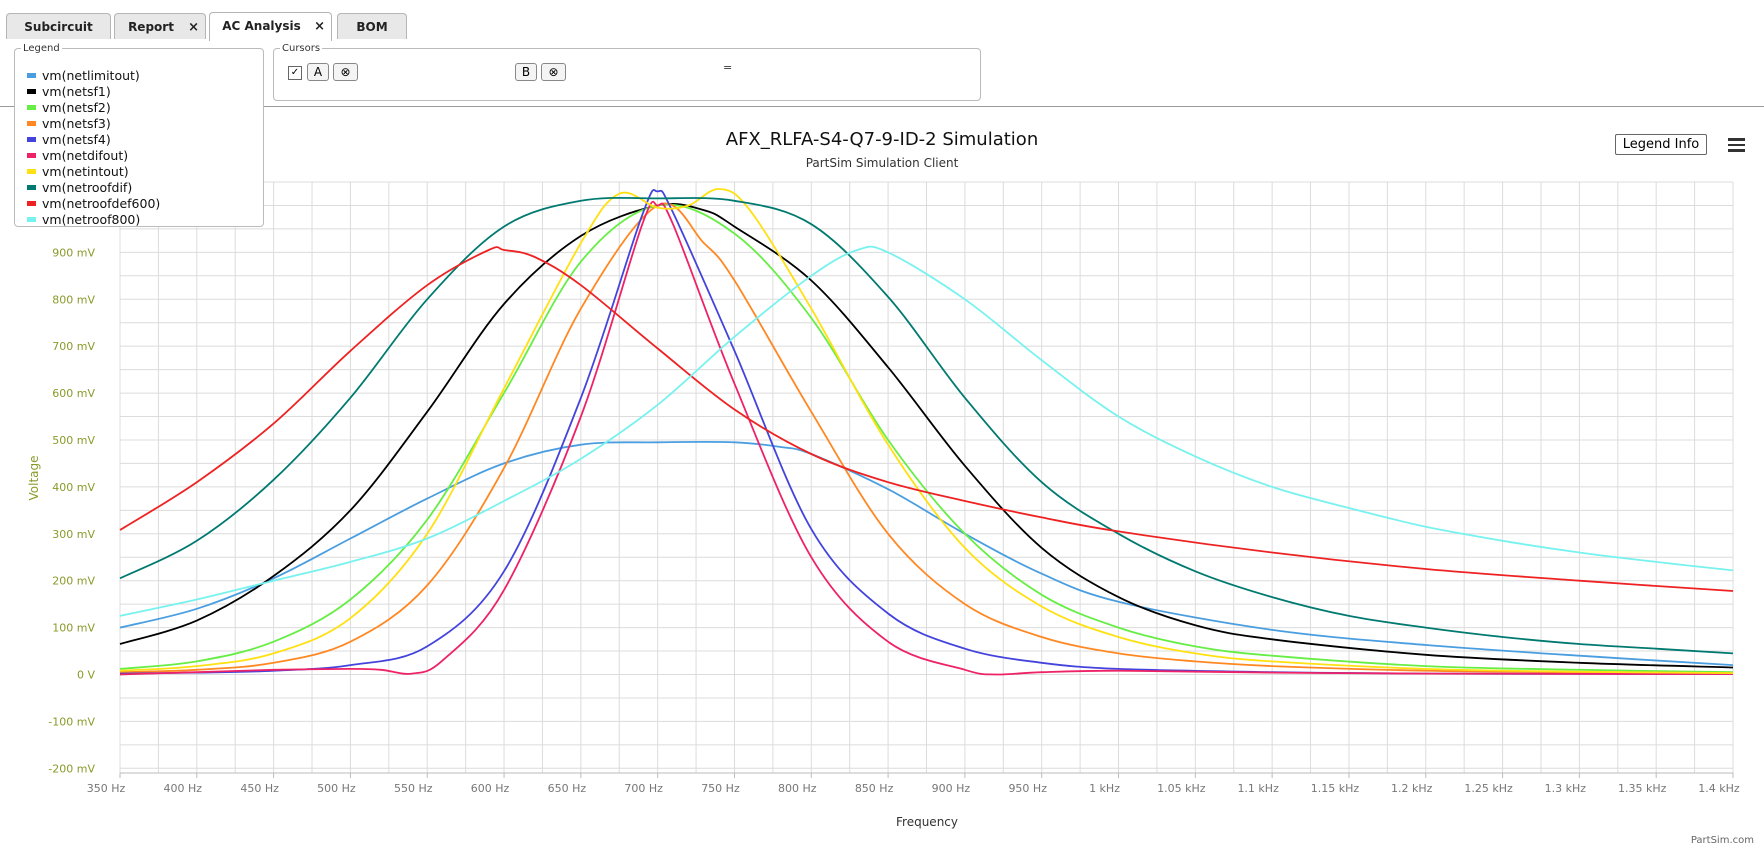  What do you see at coordinates (295, 73) in the screenshot?
I see `cursor-enable-checkbox: ✓` at bounding box center [295, 73].